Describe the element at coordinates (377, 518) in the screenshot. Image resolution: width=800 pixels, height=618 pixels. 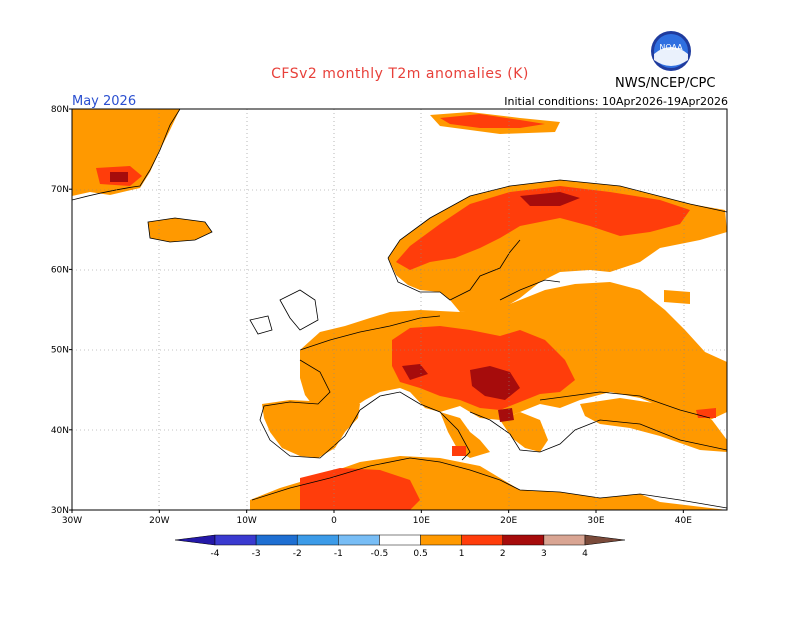
I see `longitude-labels: 30W 20W 10W 0 10E 20E 30E 40E` at that location.